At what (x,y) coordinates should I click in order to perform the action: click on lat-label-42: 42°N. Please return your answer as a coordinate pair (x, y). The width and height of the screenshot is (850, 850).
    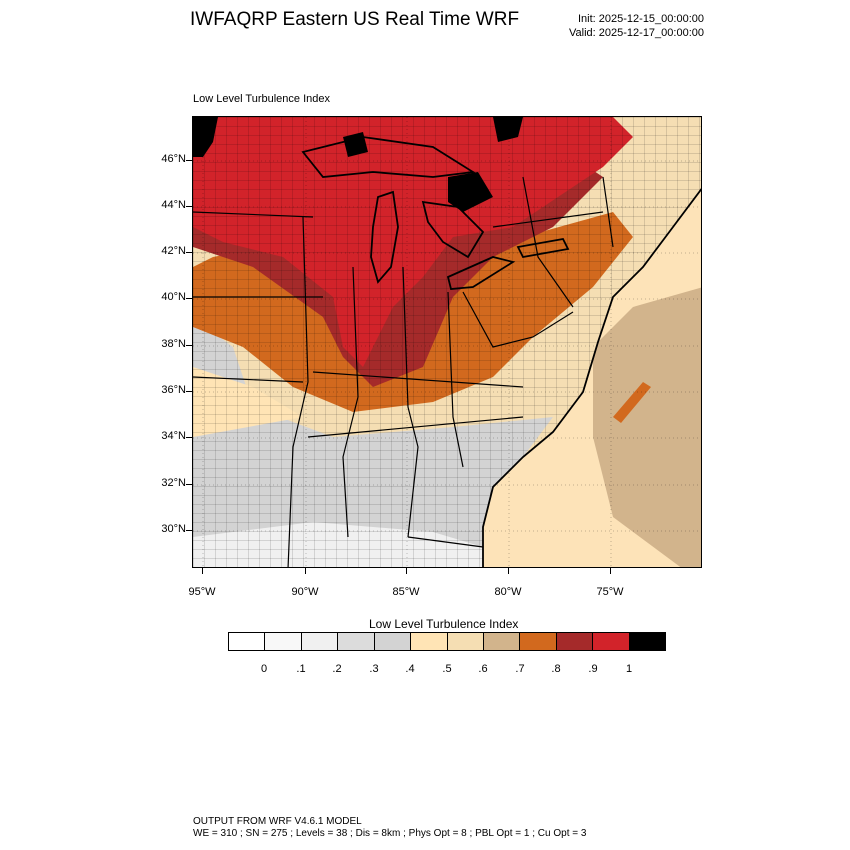
    Looking at the image, I should click on (173, 251).